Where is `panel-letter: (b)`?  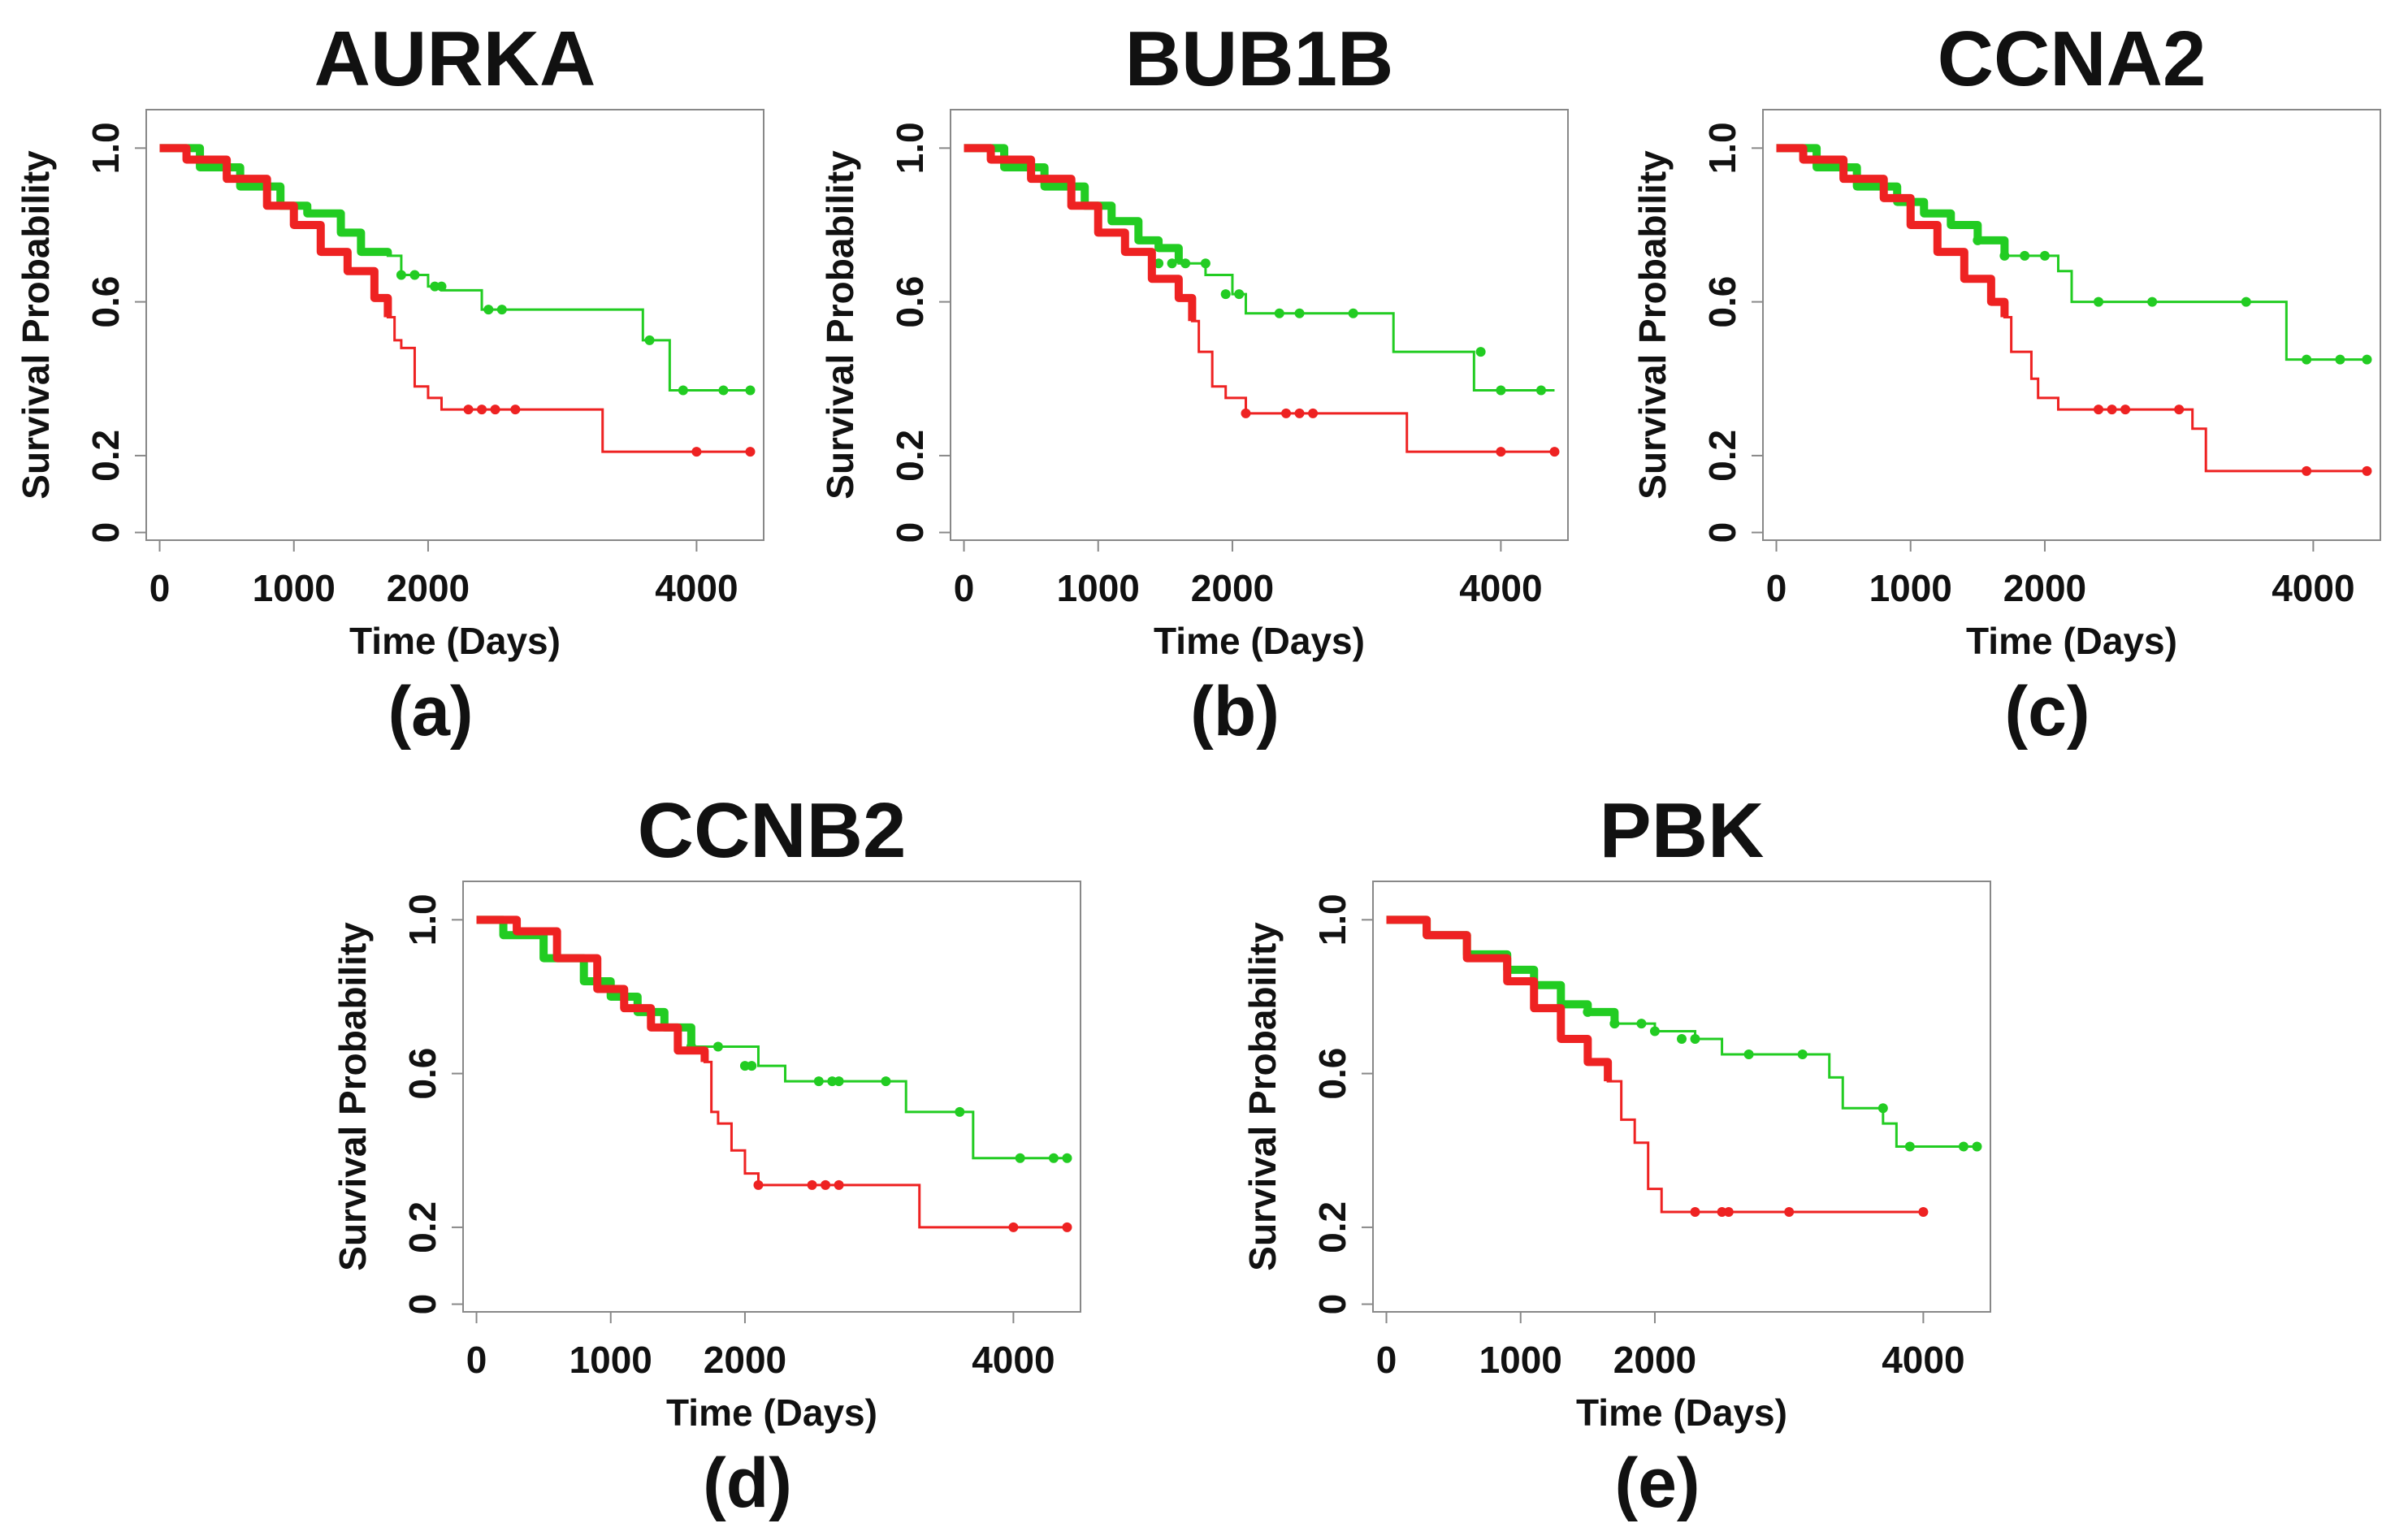
panel-letter: (b) is located at coordinates (1235, 712).